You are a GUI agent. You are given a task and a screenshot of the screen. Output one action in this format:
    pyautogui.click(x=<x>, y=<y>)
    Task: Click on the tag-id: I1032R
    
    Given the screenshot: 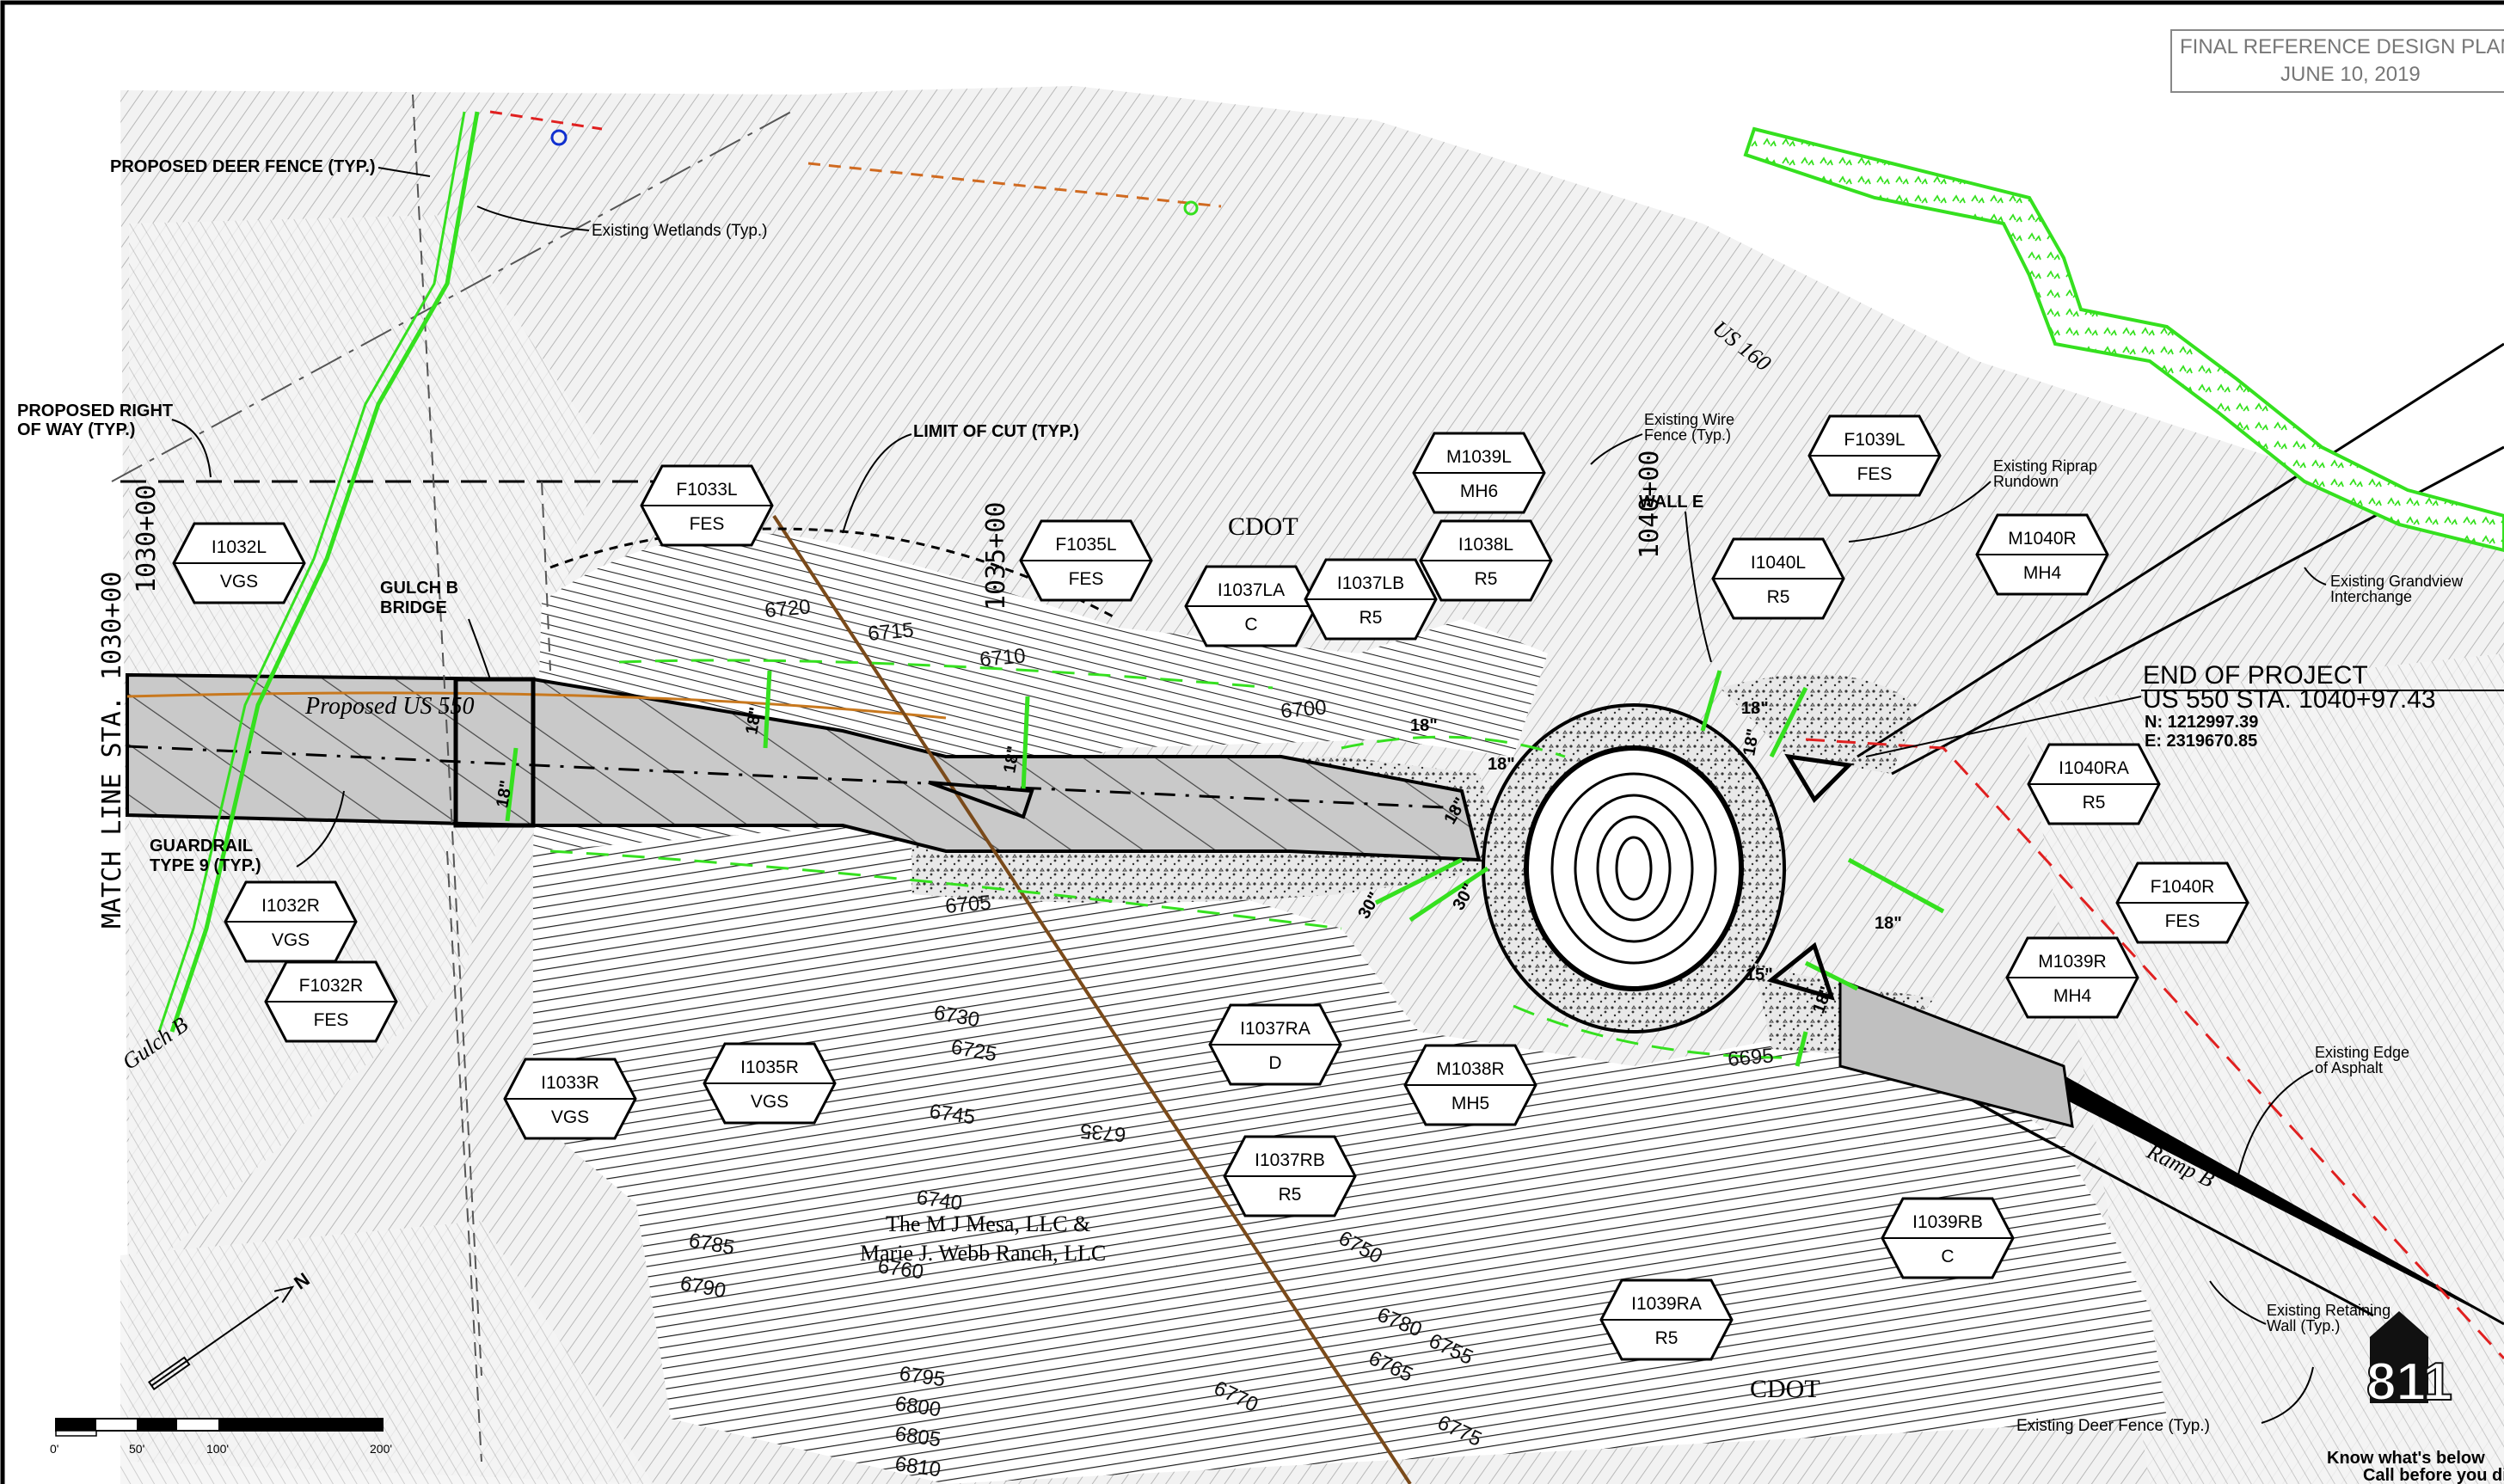 What is the action you would take?
    pyautogui.click(x=290, y=906)
    